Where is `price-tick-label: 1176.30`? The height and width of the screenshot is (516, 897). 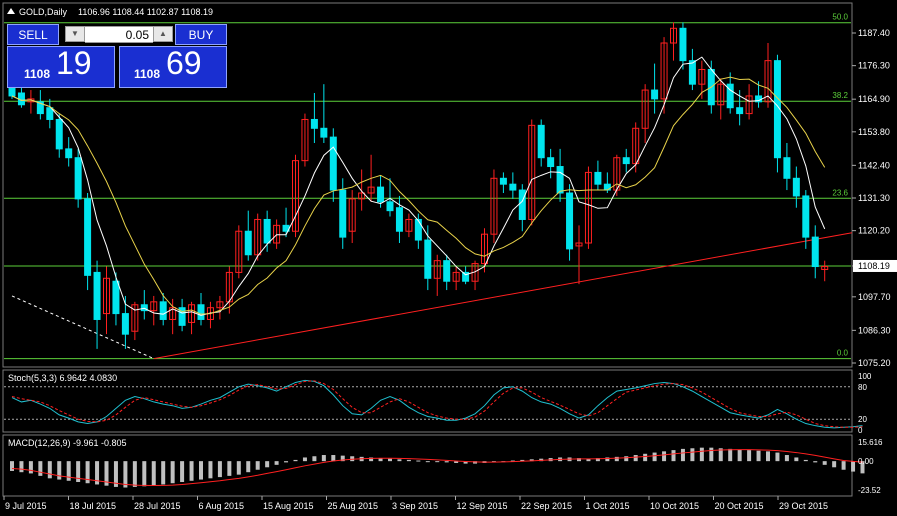 price-tick-label: 1176.30 is located at coordinates (874, 66).